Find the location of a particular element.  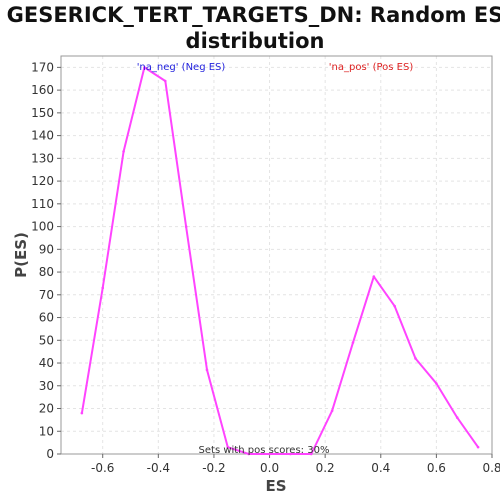

x-axis-label: ES is located at coordinates (275, 486).